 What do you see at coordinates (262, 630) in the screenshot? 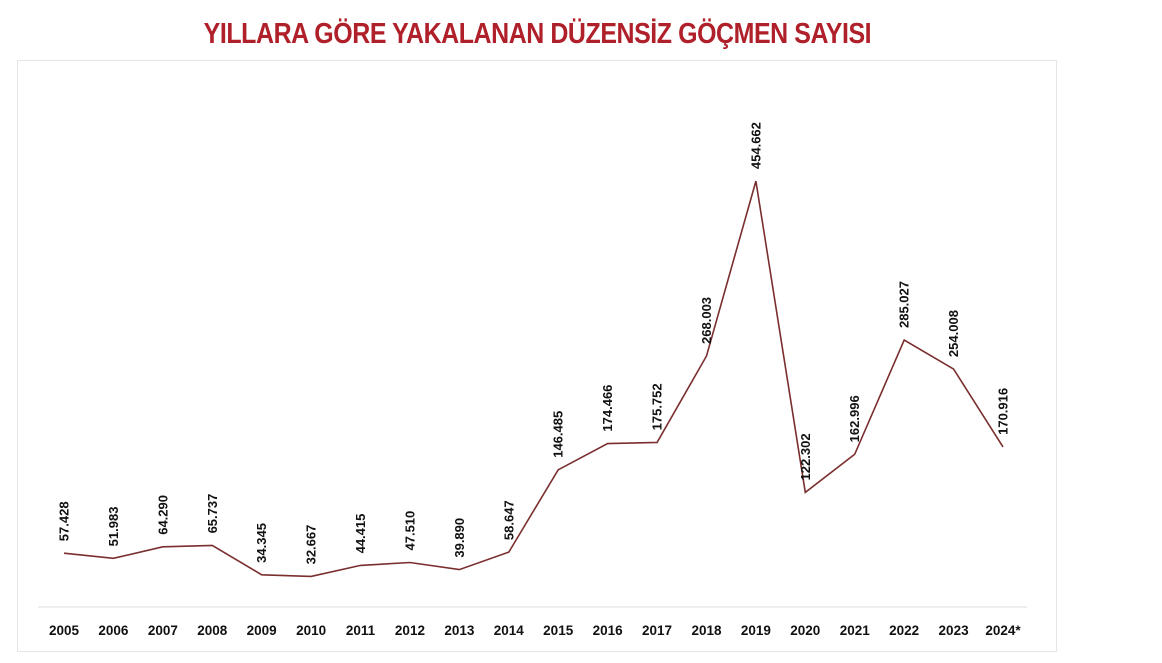
I see `x-tick-2009: 2009` at bounding box center [262, 630].